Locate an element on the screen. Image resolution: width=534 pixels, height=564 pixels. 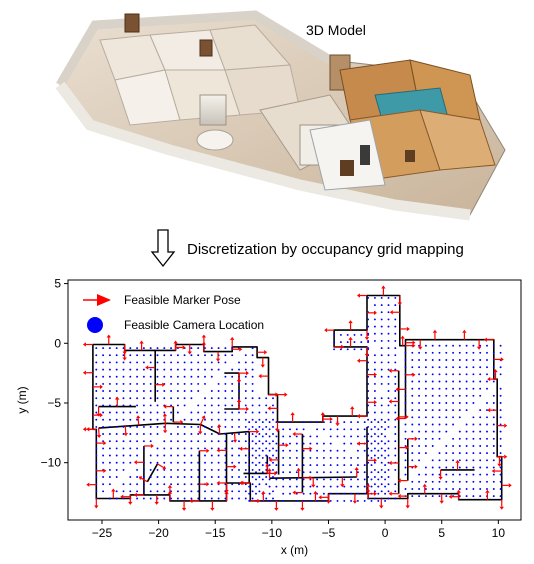
x-tick-label: −5 is located at coordinates (329, 533).